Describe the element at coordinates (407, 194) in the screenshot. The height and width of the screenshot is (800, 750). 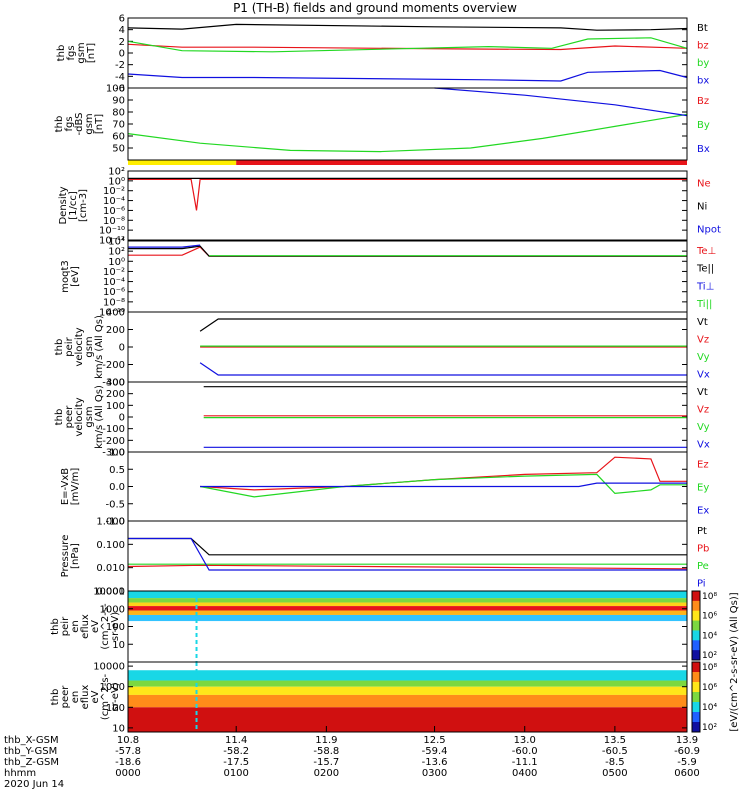
I see `series-Ne` at that location.